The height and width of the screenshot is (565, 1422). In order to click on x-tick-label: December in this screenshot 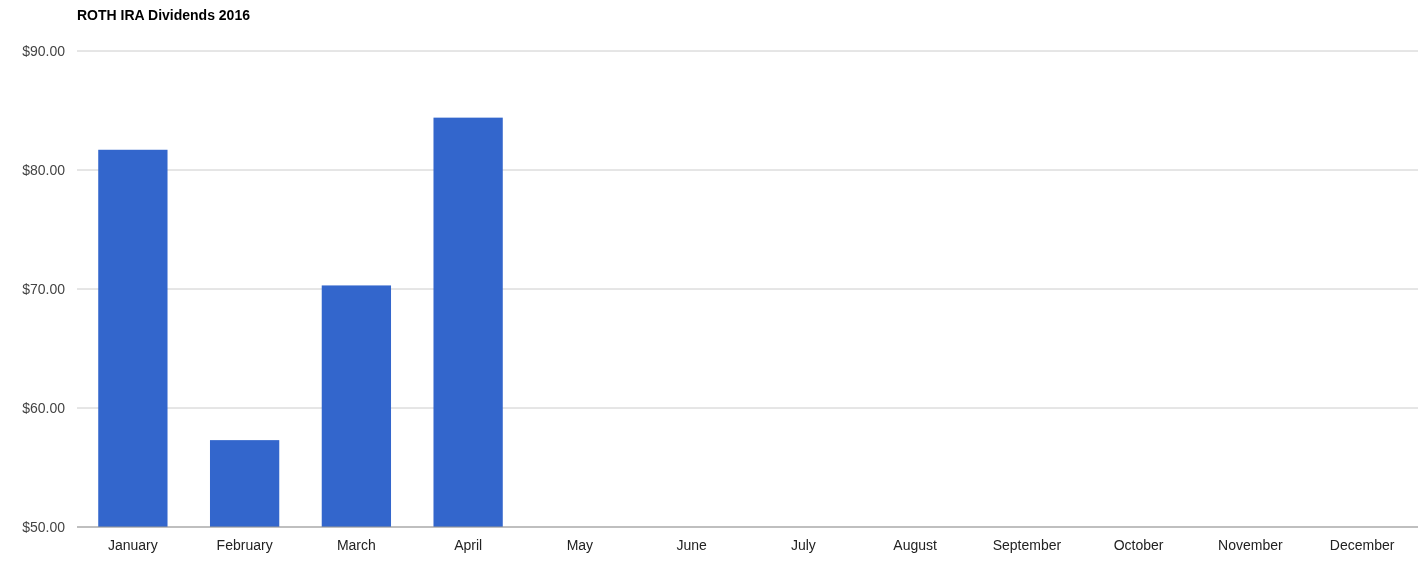, I will do `click(1362, 544)`.